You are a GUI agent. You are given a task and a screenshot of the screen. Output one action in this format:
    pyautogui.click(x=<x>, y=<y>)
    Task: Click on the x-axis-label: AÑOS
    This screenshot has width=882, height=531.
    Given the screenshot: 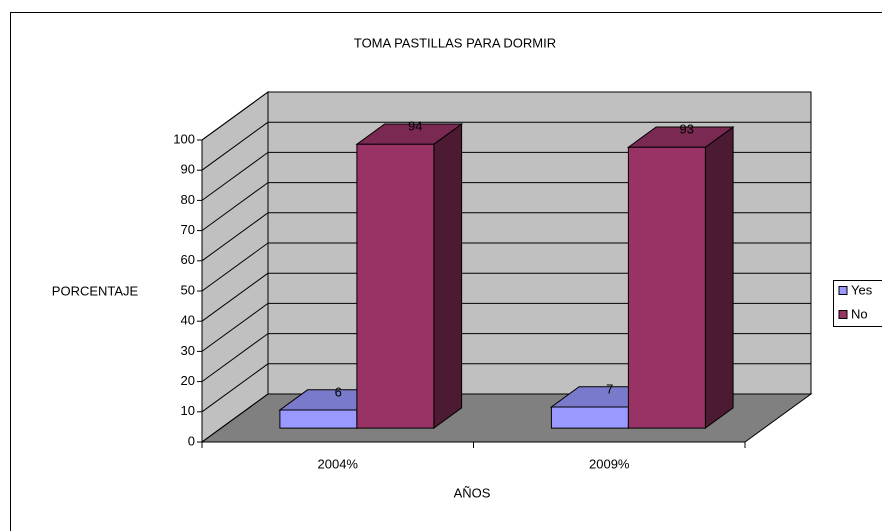 What is the action you would take?
    pyautogui.click(x=472, y=492)
    